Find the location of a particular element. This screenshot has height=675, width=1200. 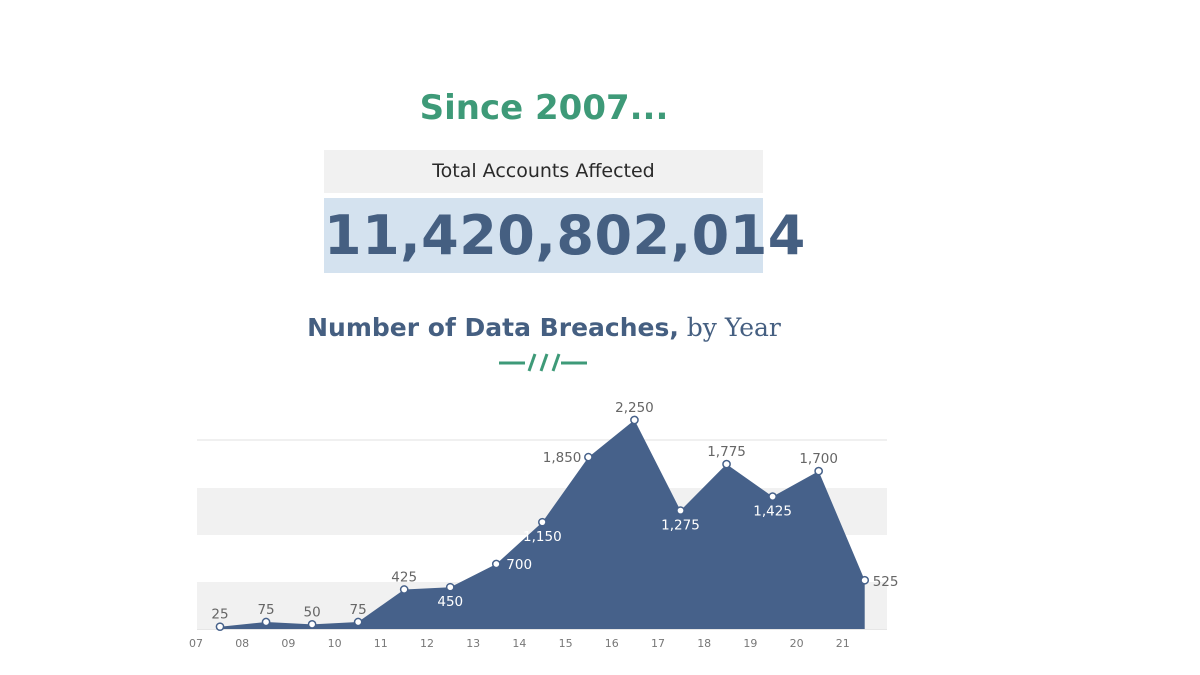

x-tick-label: 18 is located at coordinates (704, 643).